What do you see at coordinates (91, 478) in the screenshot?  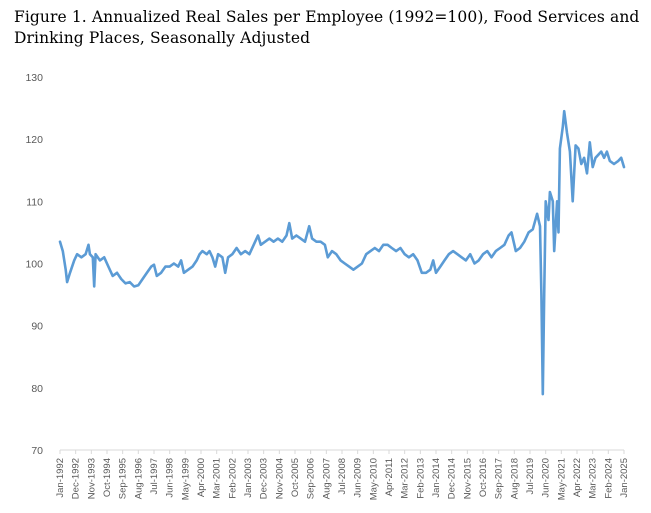 I see `x-tick-label: Nov-1993` at bounding box center [91, 478].